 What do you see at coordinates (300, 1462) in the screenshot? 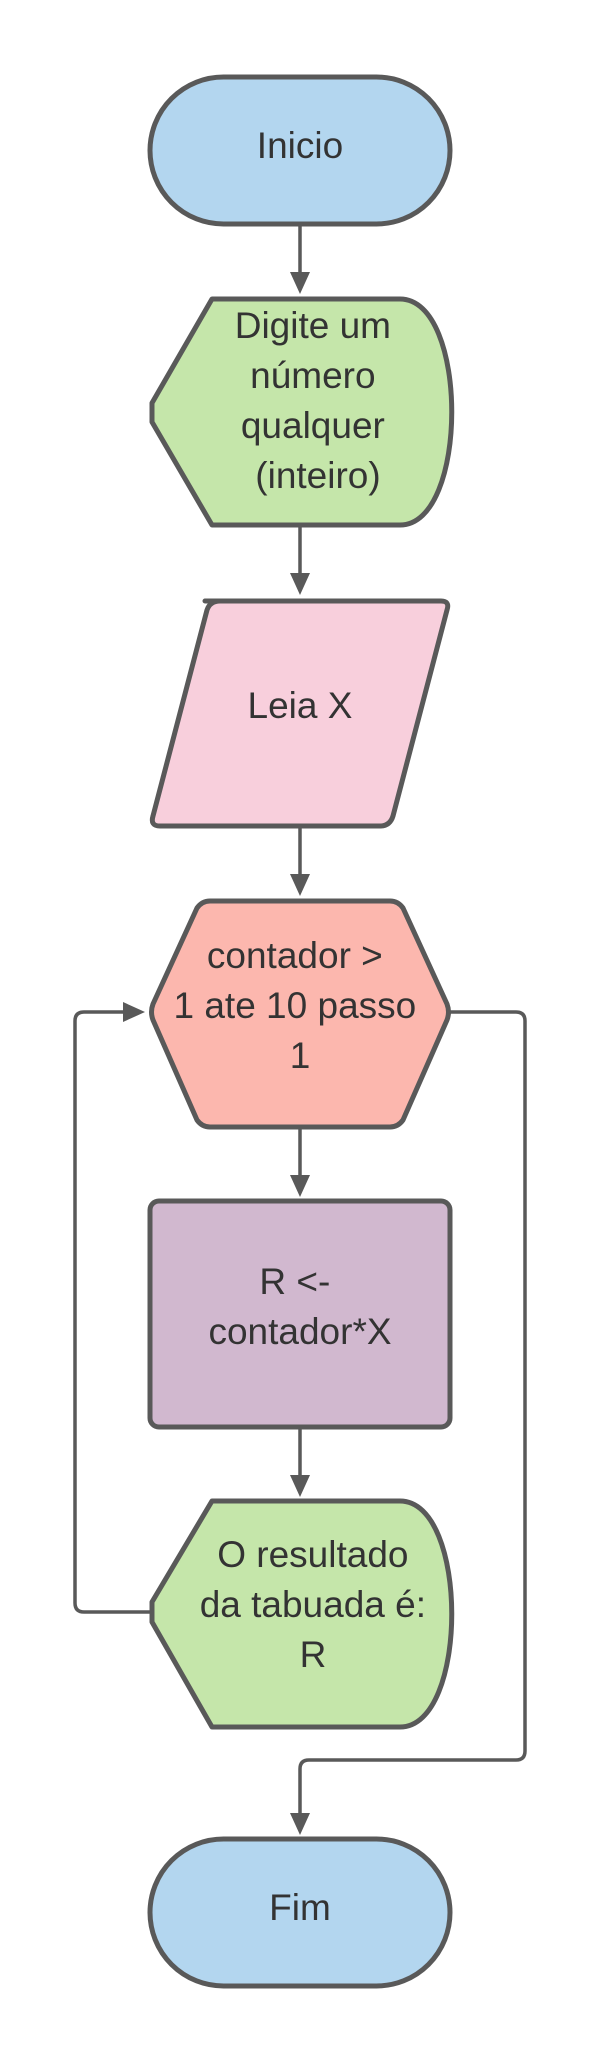
I see `connector-calc-to-output` at bounding box center [300, 1462].